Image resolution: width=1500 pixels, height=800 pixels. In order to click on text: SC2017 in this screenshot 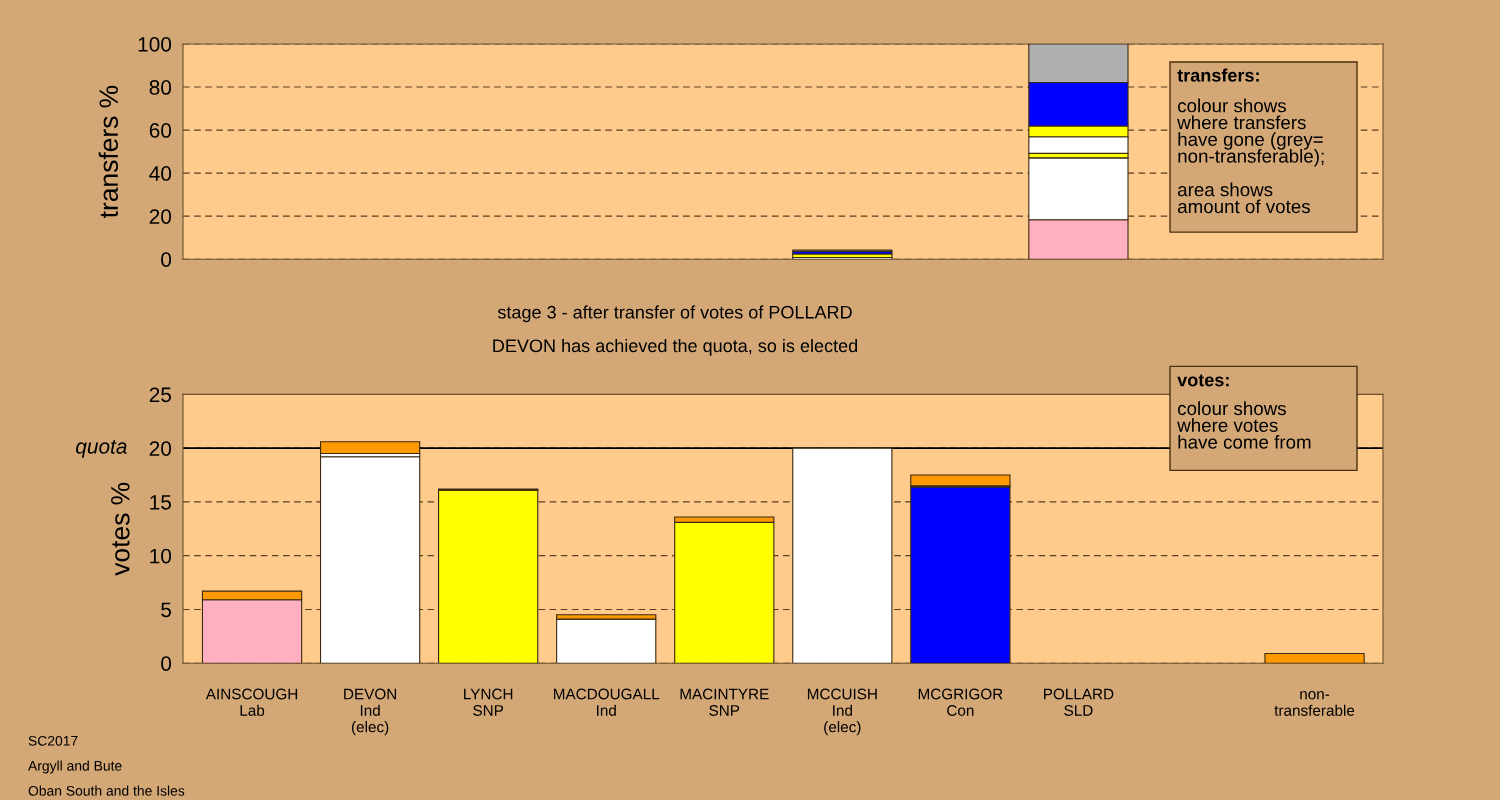, I will do `click(53, 740)`.